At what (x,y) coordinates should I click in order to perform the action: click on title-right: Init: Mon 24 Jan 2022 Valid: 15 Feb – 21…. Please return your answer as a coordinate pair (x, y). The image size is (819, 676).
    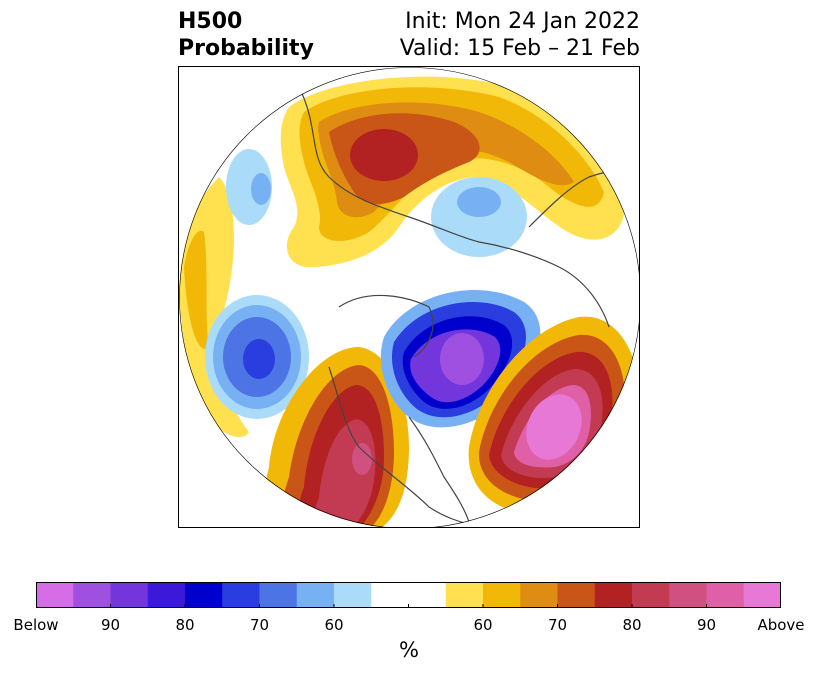
    Looking at the image, I should click on (520, 35).